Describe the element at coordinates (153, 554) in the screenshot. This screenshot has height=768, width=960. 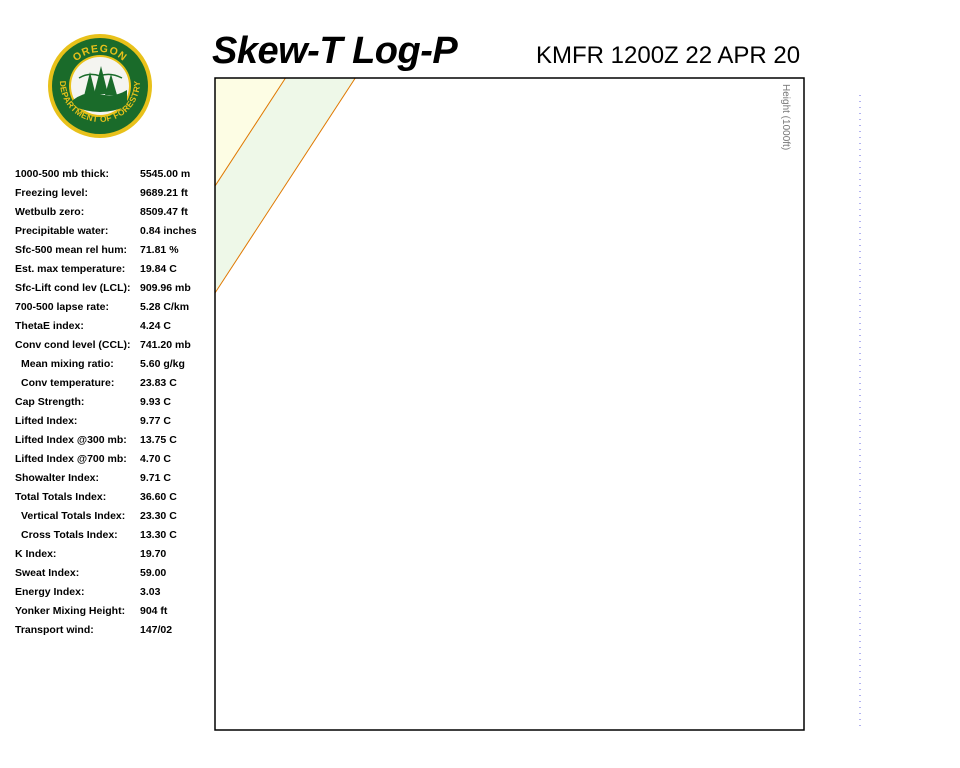
I see `index-value: 19.70` at that location.